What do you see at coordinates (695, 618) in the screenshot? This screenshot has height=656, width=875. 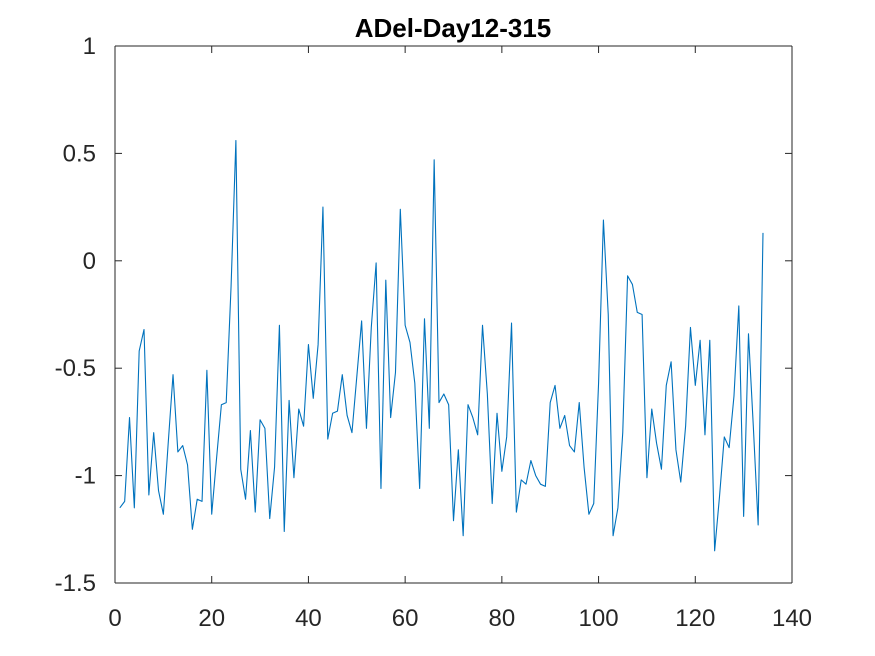 I see `x-tick-label: 120` at bounding box center [695, 618].